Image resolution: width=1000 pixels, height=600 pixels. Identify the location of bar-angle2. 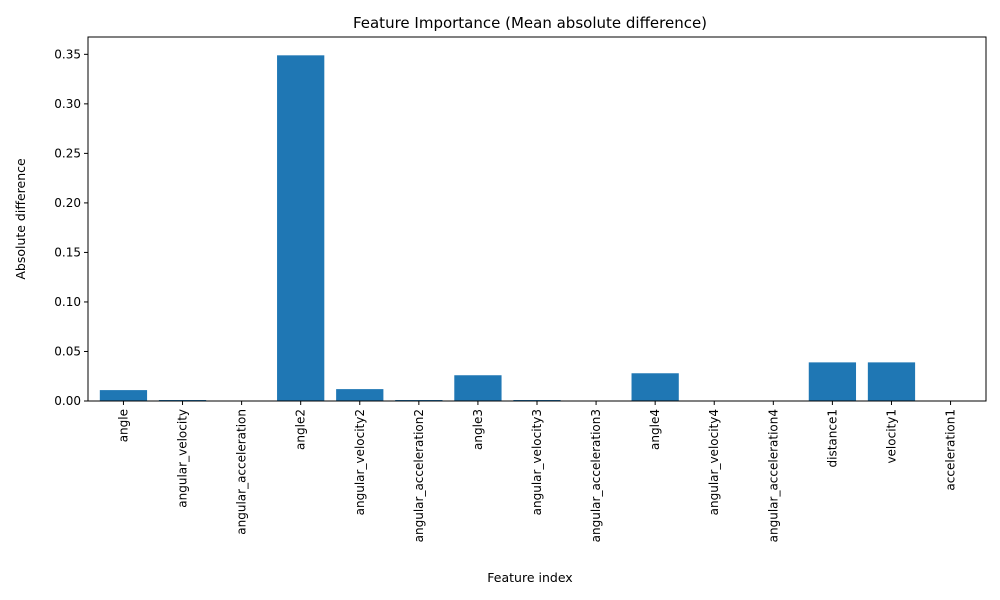
(301, 228).